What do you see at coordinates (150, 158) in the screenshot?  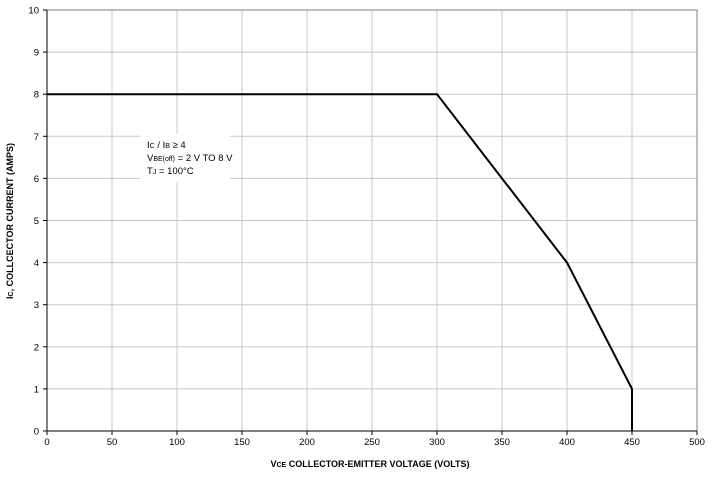 I see `annotation-text: V` at bounding box center [150, 158].